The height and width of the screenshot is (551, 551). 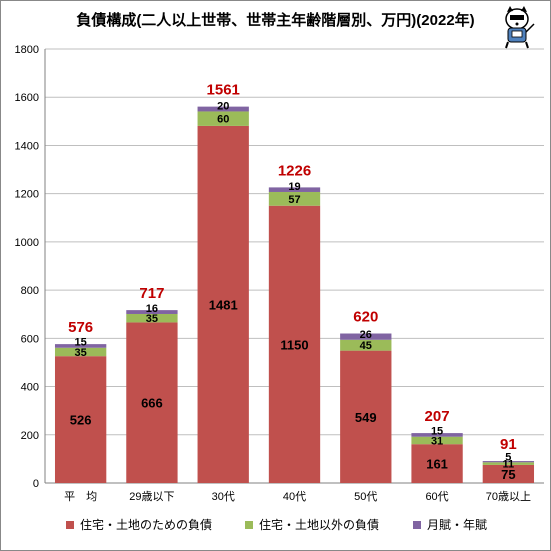 I want to click on data-label-total: 207, so click(x=437, y=416).